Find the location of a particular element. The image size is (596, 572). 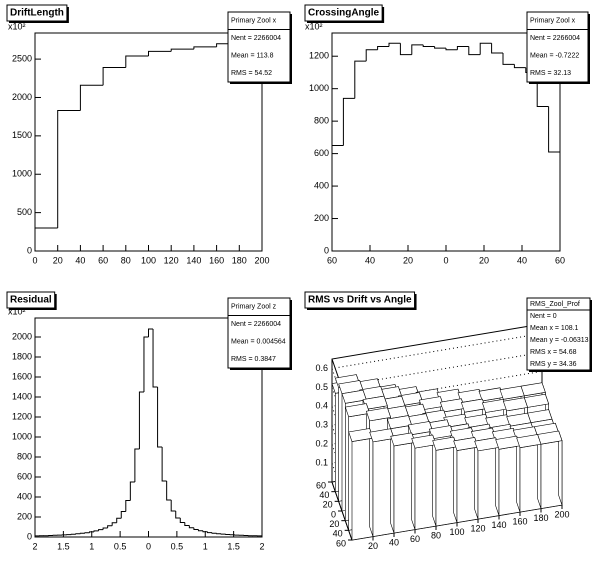

x-tick-label: 2 is located at coordinates (34, 546).